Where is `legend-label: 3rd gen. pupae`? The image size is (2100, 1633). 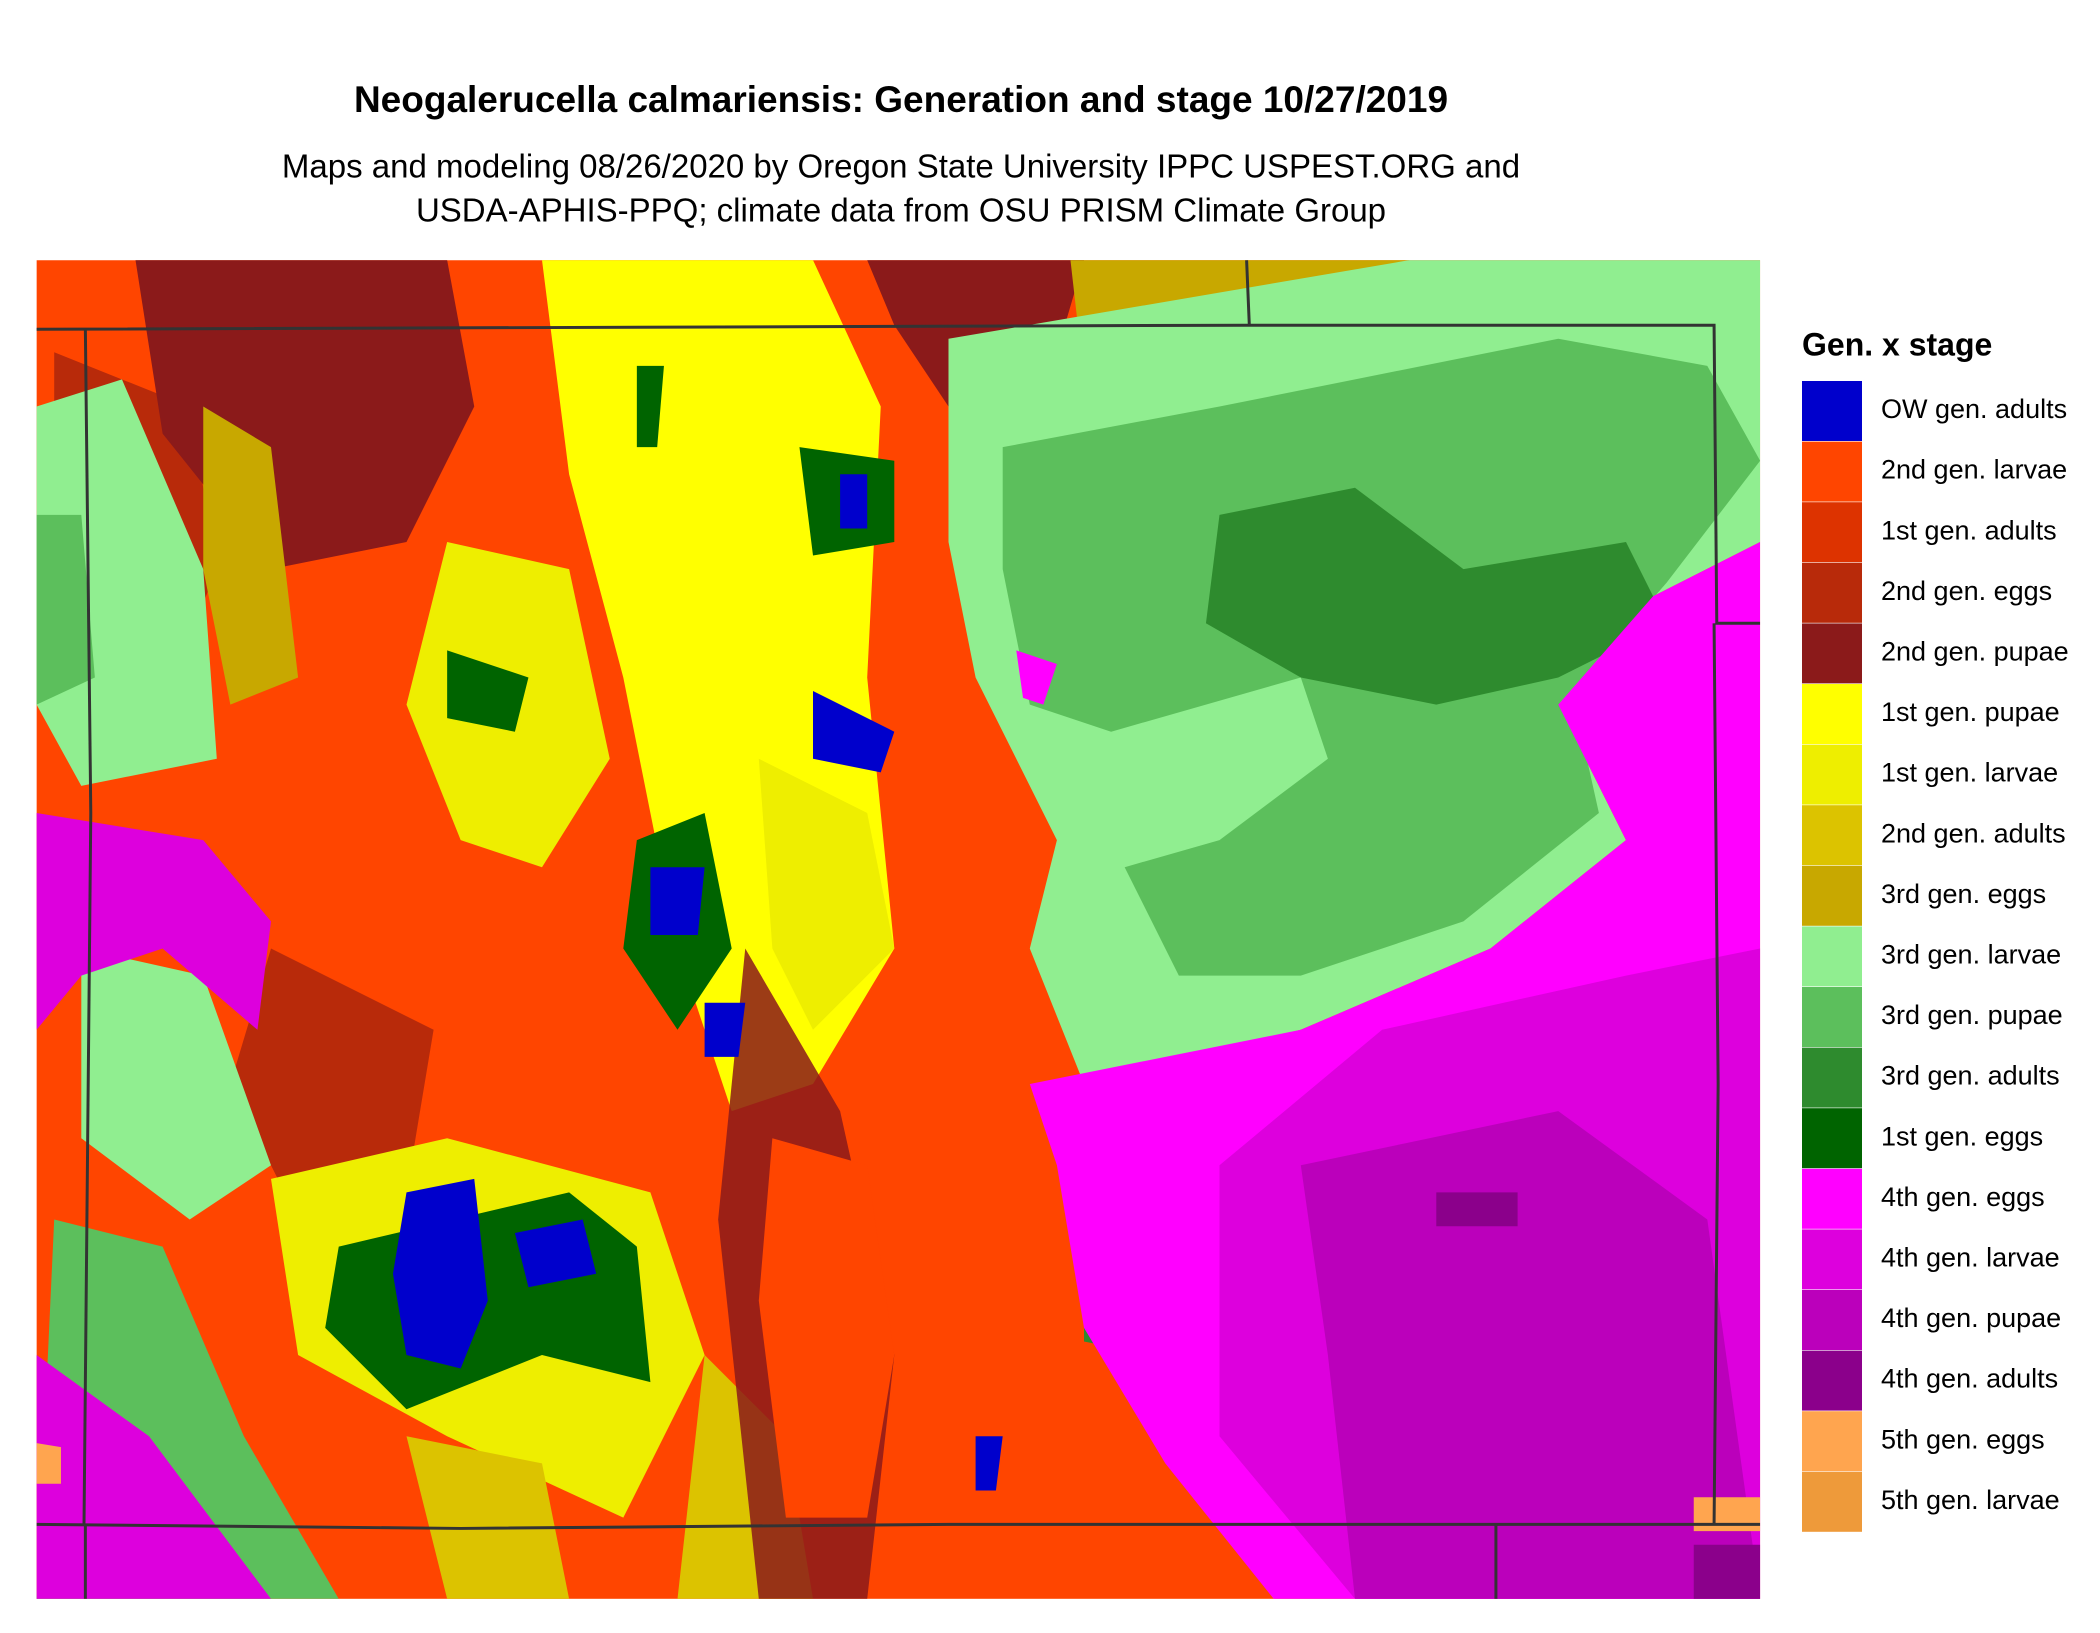
legend-label: 3rd gen. pupae is located at coordinates (1972, 1015).